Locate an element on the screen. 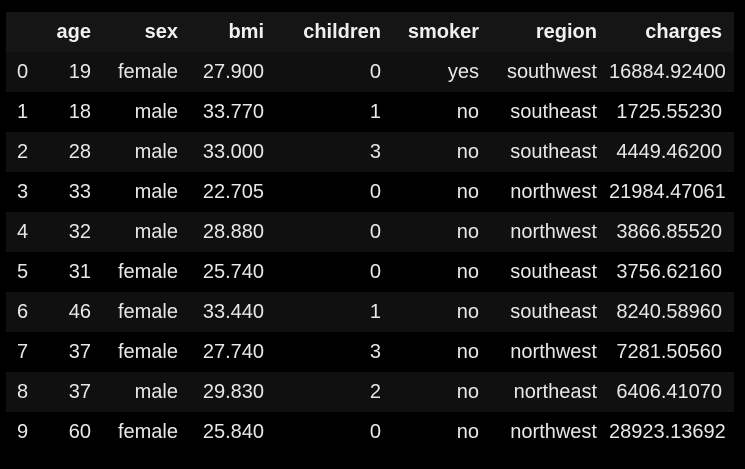 The height and width of the screenshot is (469, 745). cell-charges: 7281.50560 is located at coordinates (671, 352).